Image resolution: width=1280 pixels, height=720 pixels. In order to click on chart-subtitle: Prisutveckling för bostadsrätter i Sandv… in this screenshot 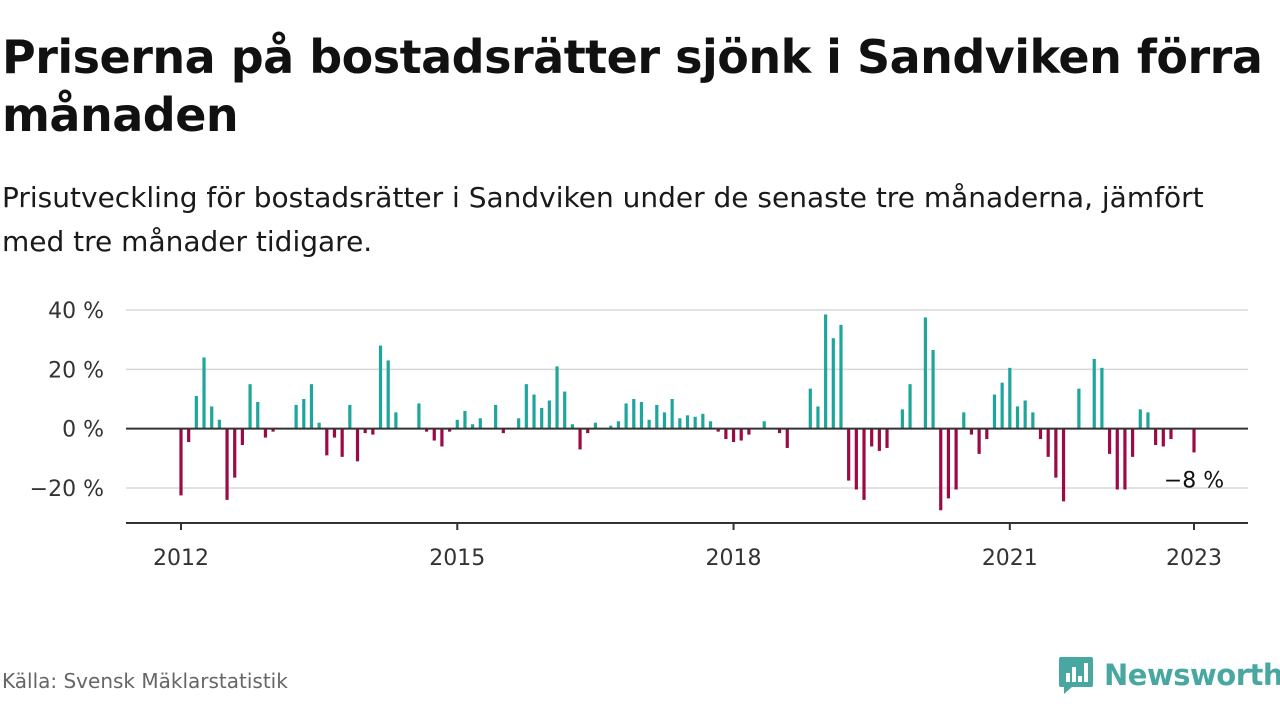, I will do `click(603, 219)`.